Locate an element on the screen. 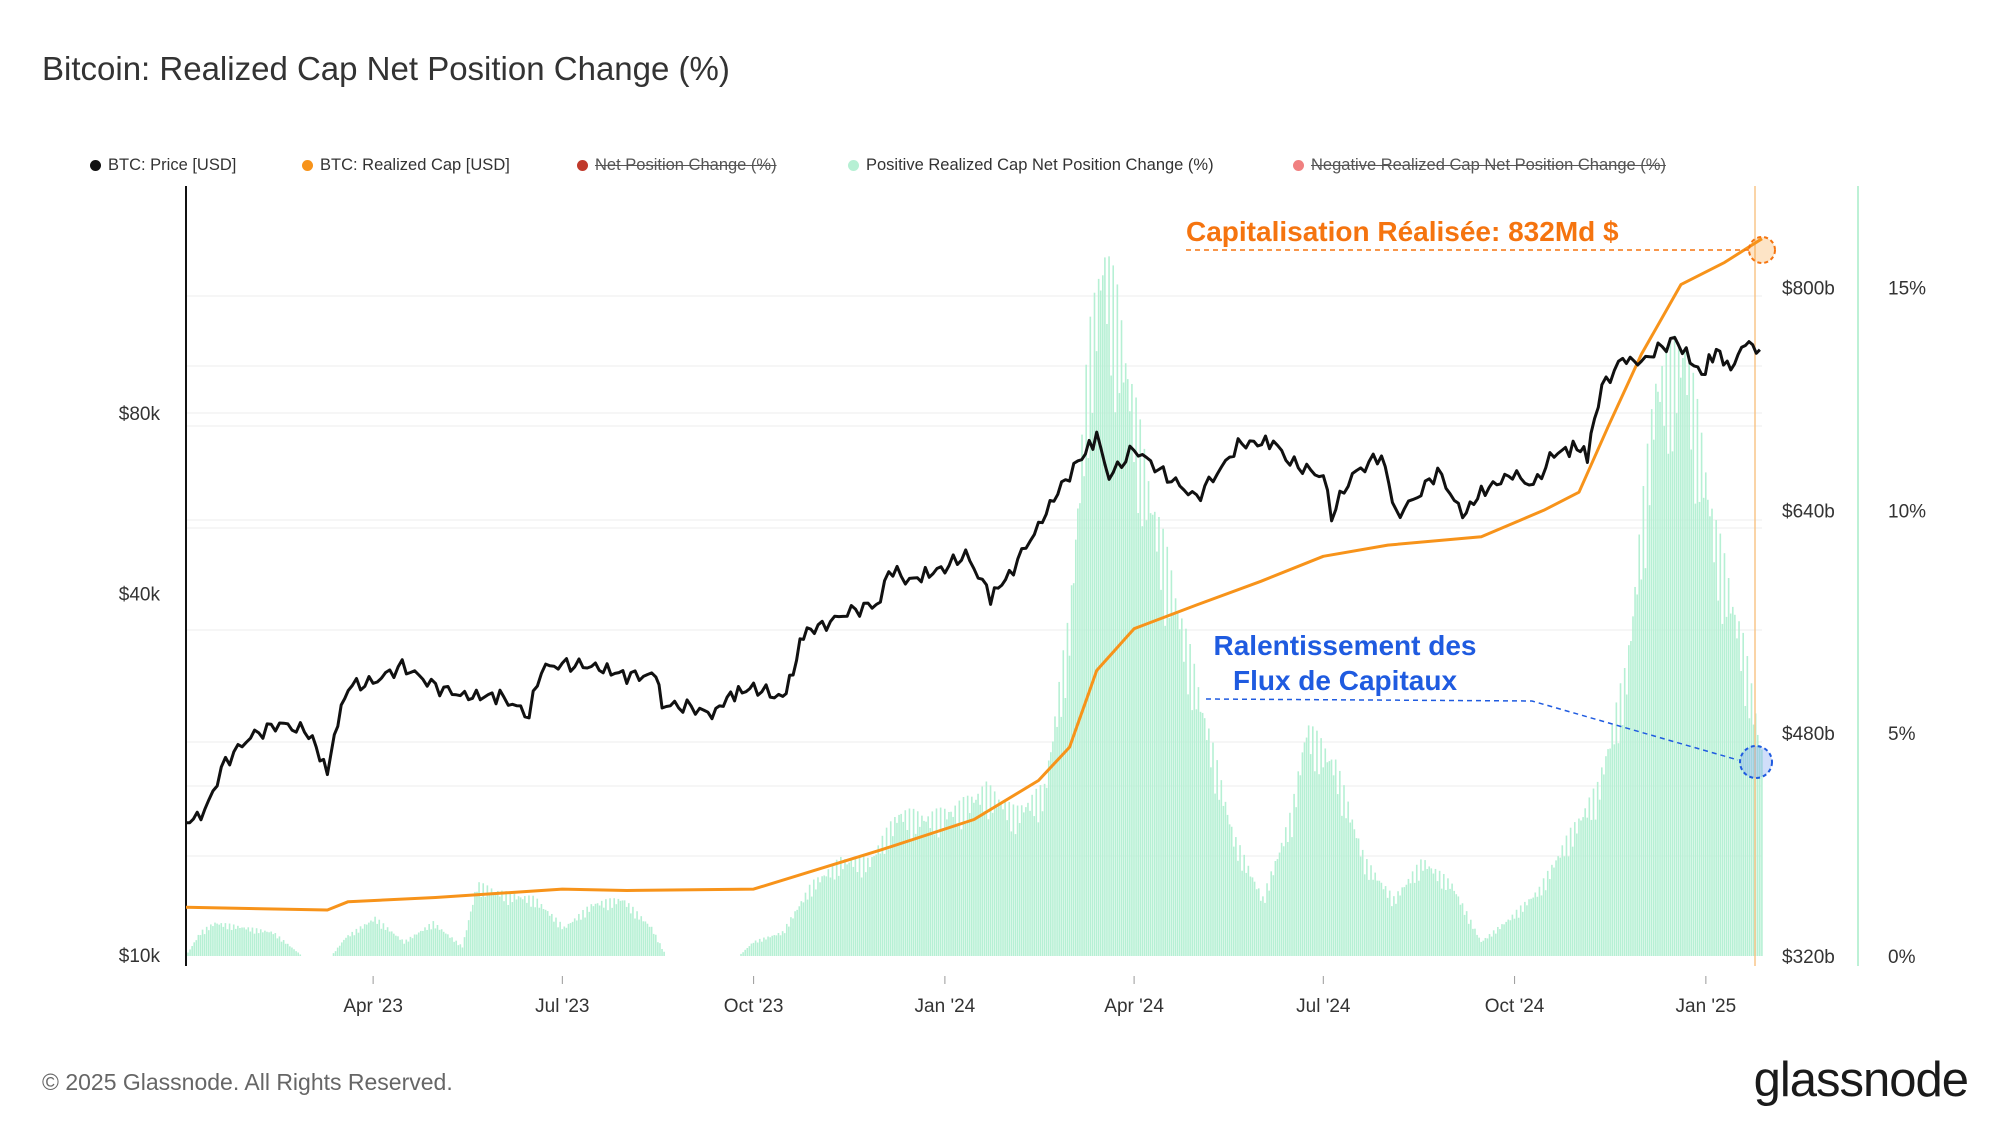  legend-label: Net Position Change (%) is located at coordinates (686, 165).